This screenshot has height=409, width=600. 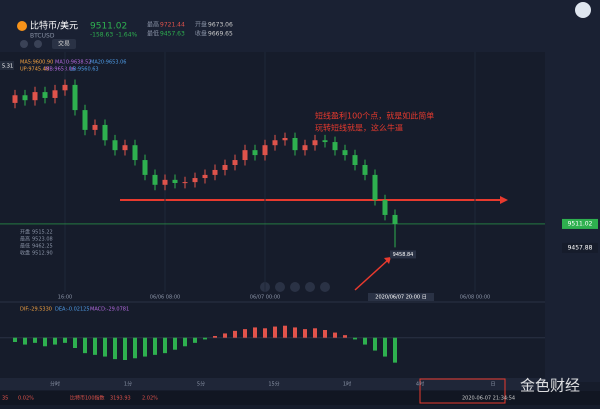 I want to click on x-tick-label: 16:00, so click(x=65, y=298).